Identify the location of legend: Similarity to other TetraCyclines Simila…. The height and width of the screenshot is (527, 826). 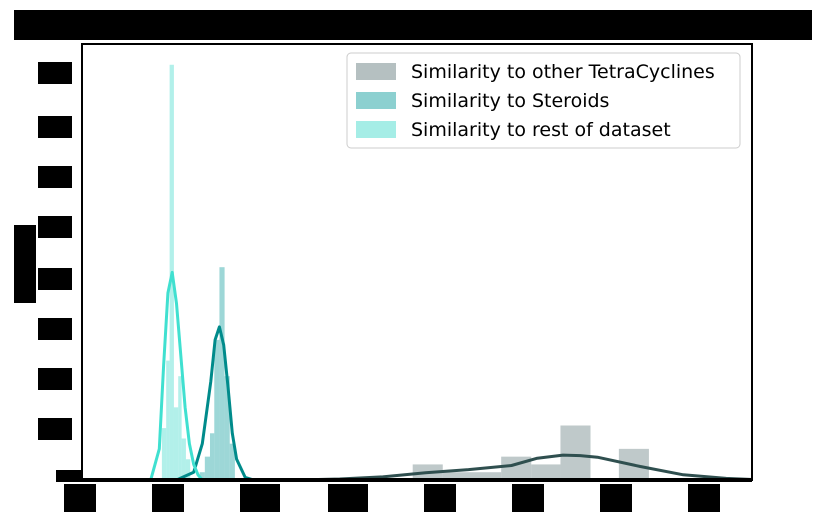
(543, 100).